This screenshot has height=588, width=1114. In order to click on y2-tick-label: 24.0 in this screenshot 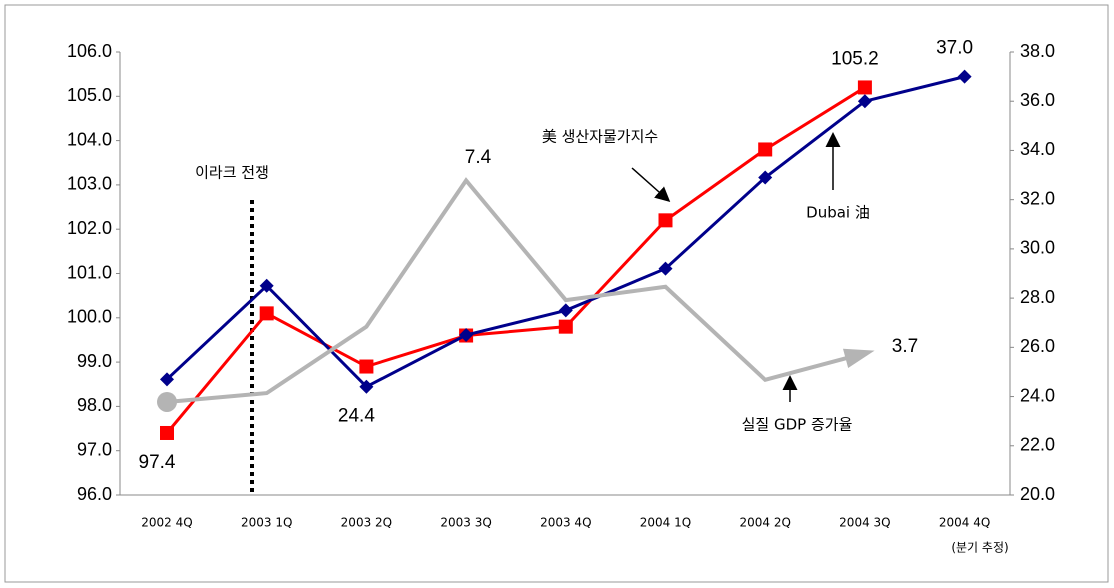, I will do `click(1037, 395)`.